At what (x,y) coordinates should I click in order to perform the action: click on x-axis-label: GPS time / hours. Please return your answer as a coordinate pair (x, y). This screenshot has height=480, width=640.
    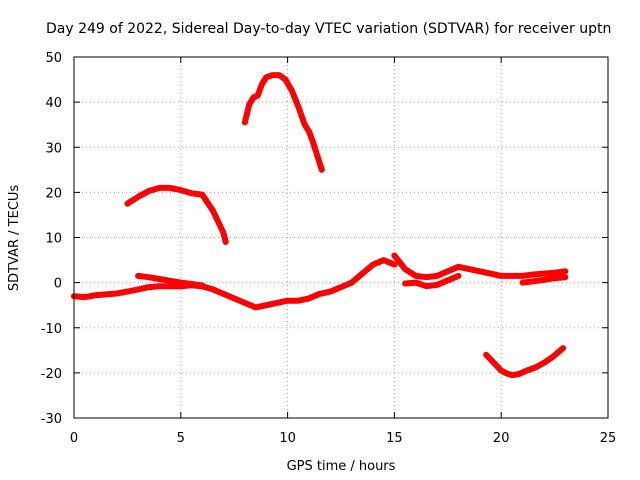
    Looking at the image, I should click on (341, 466).